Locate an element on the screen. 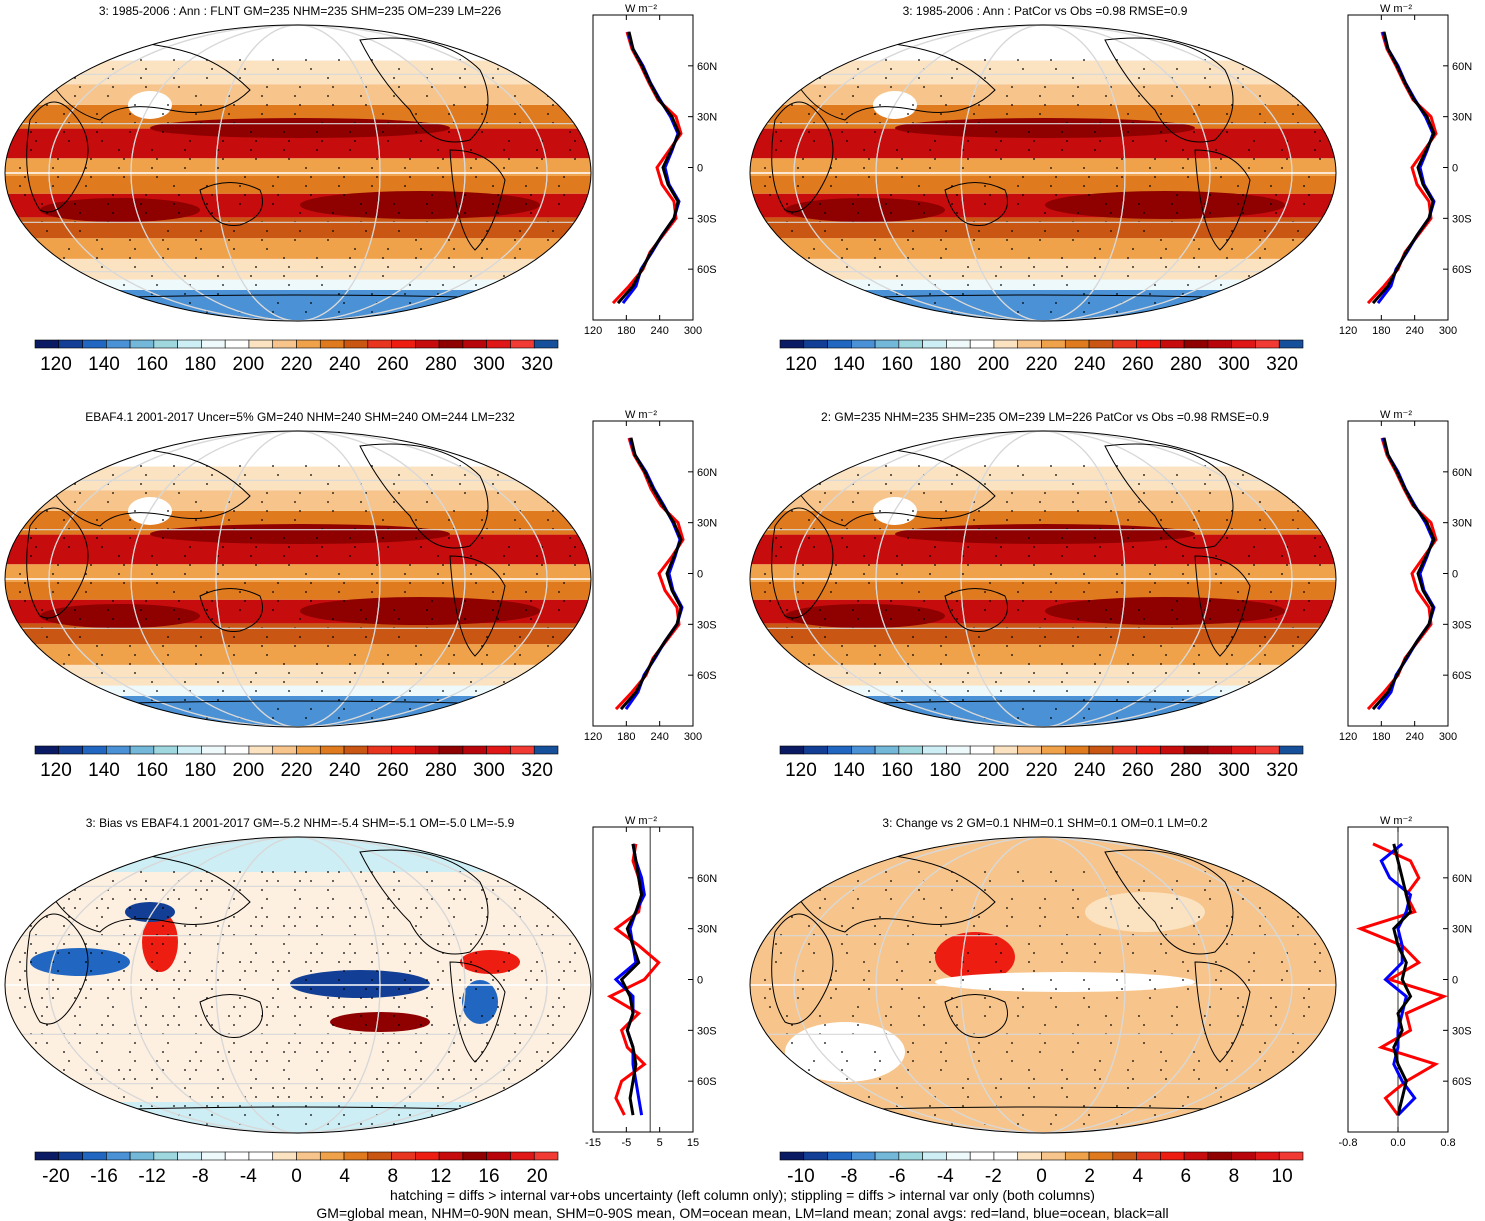 The height and width of the screenshot is (1221, 1485). colorbar-tick-label: 140 is located at coordinates (849, 364).